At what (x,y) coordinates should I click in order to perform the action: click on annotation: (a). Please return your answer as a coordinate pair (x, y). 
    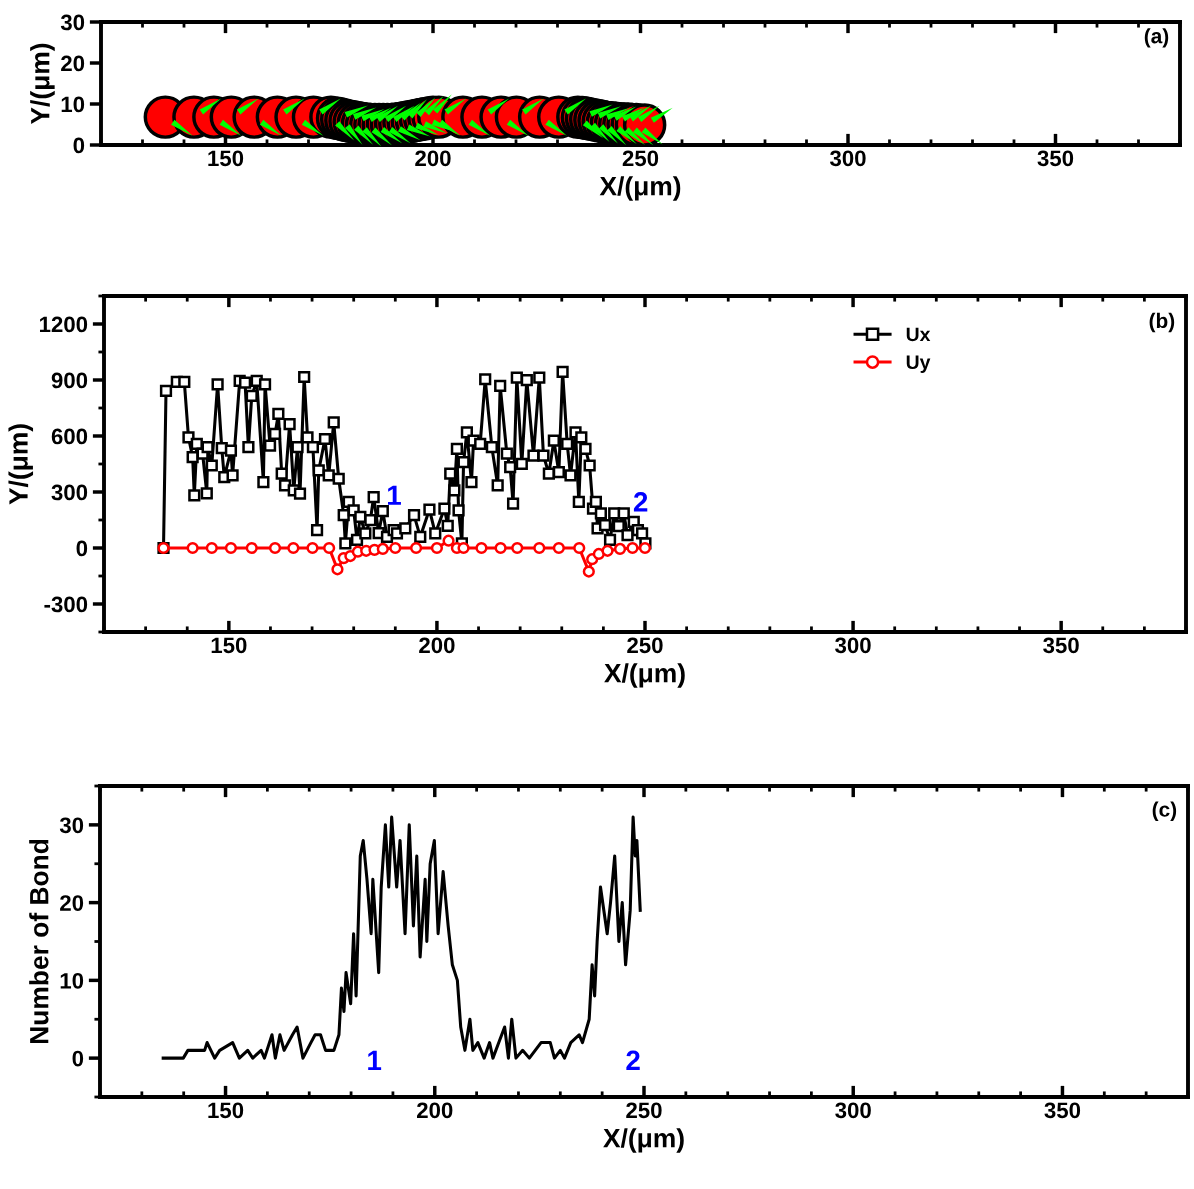
    Looking at the image, I should click on (1156, 38).